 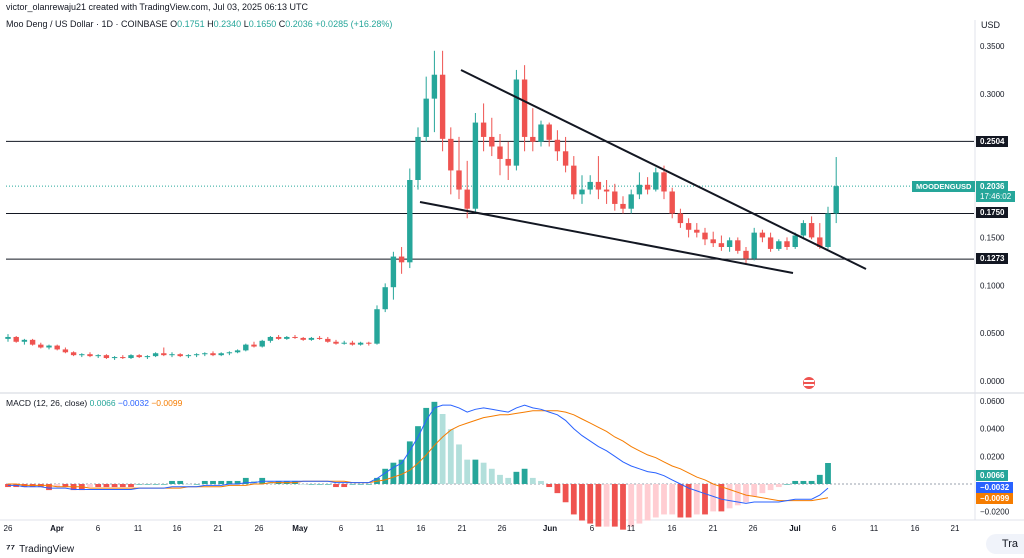 I want to click on price-tick-label: 0.0000, so click(x=992, y=381).